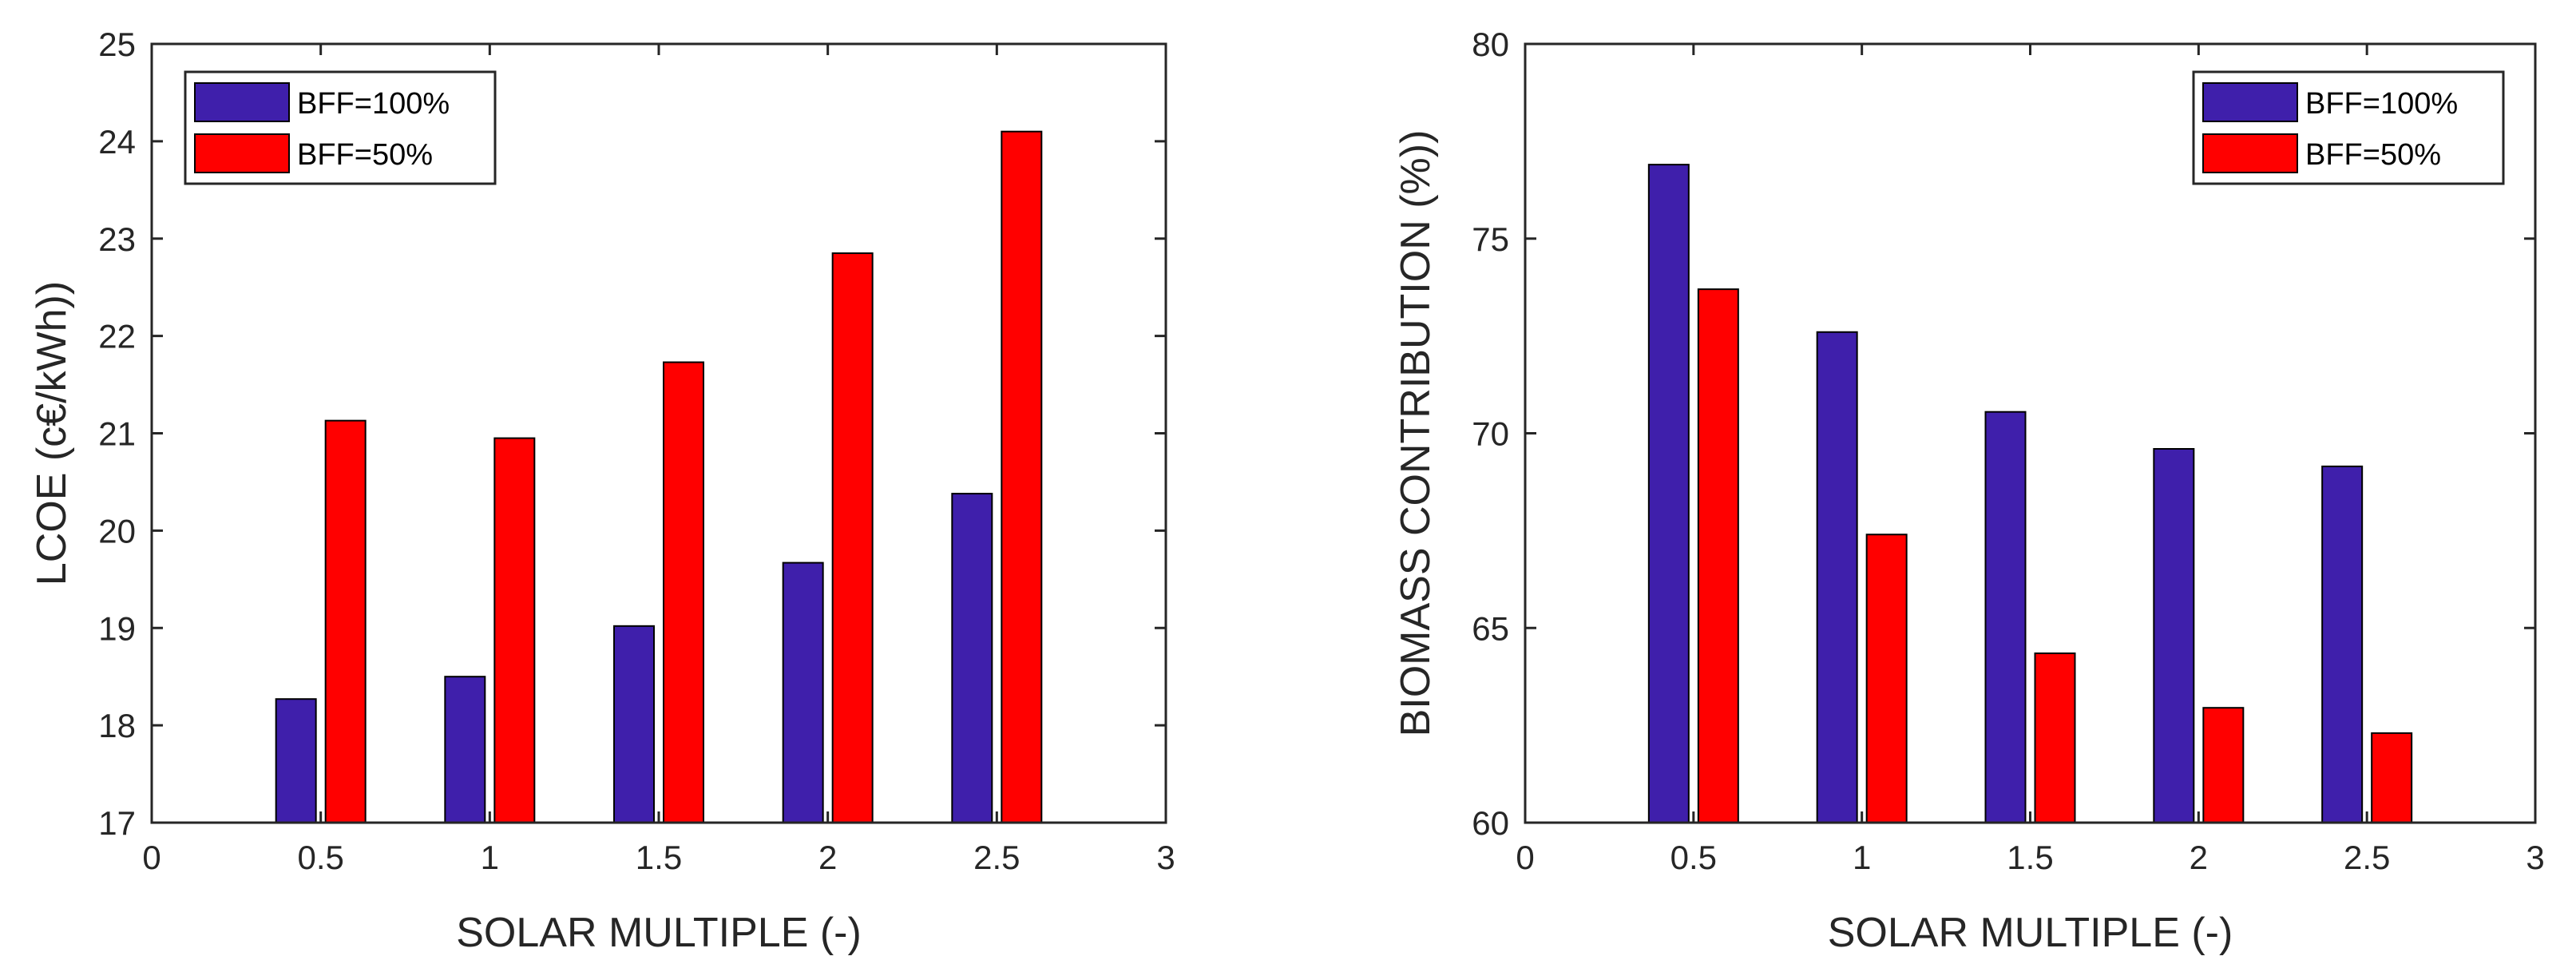 Image resolution: width=2576 pixels, height=976 pixels. I want to click on y-tick-label: 18, so click(117, 725).